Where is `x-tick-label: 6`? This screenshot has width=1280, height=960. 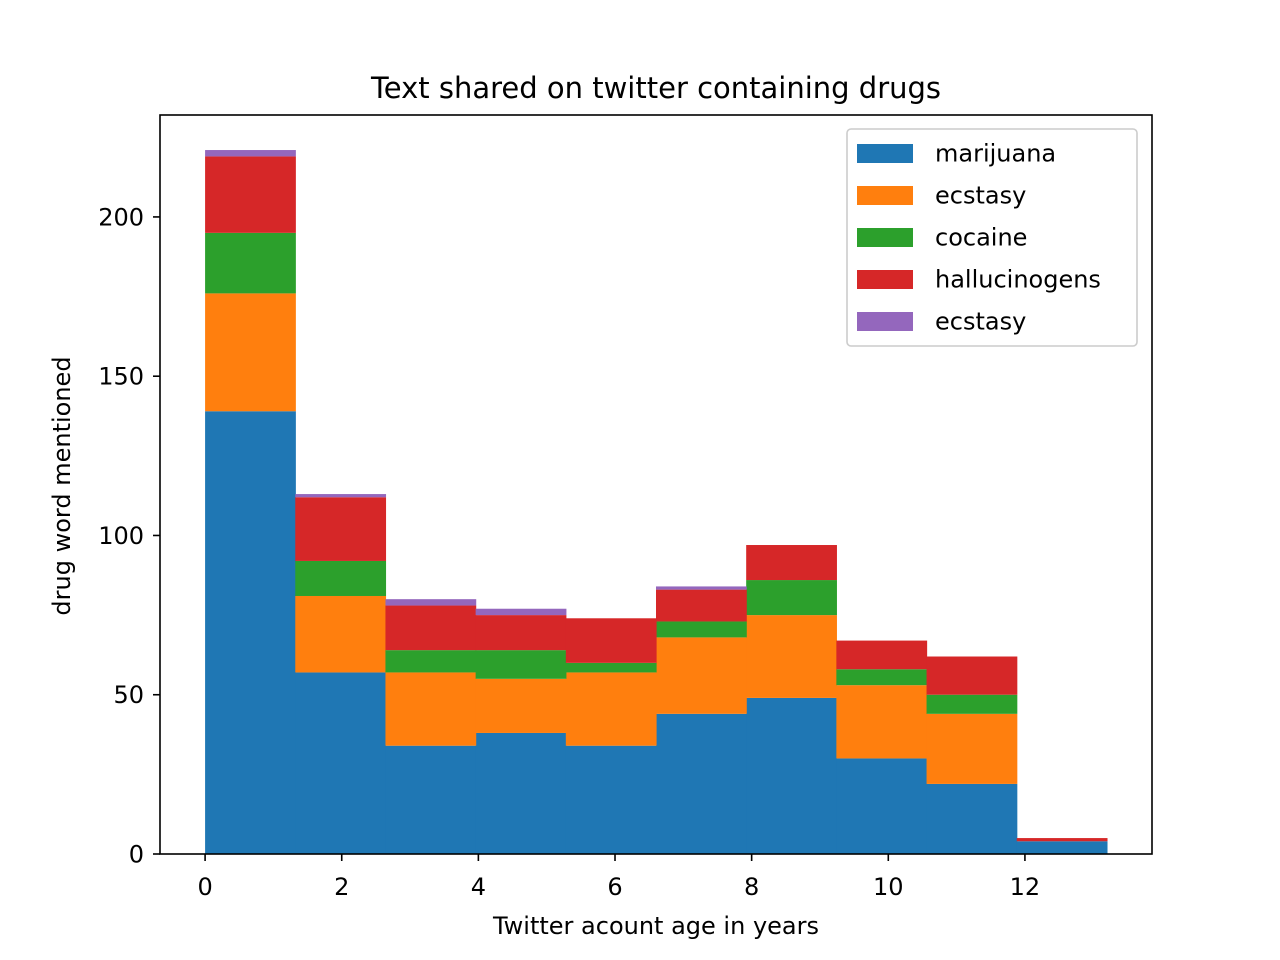 x-tick-label: 6 is located at coordinates (614, 887).